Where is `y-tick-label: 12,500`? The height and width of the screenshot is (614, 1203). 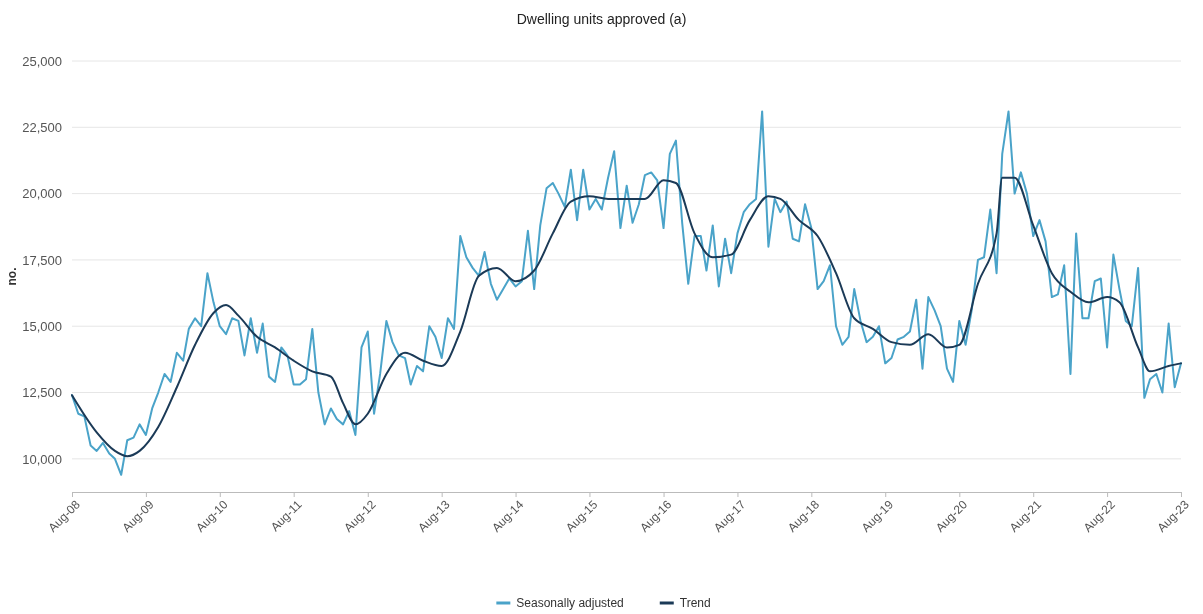
y-tick-label: 12,500 is located at coordinates (42, 393).